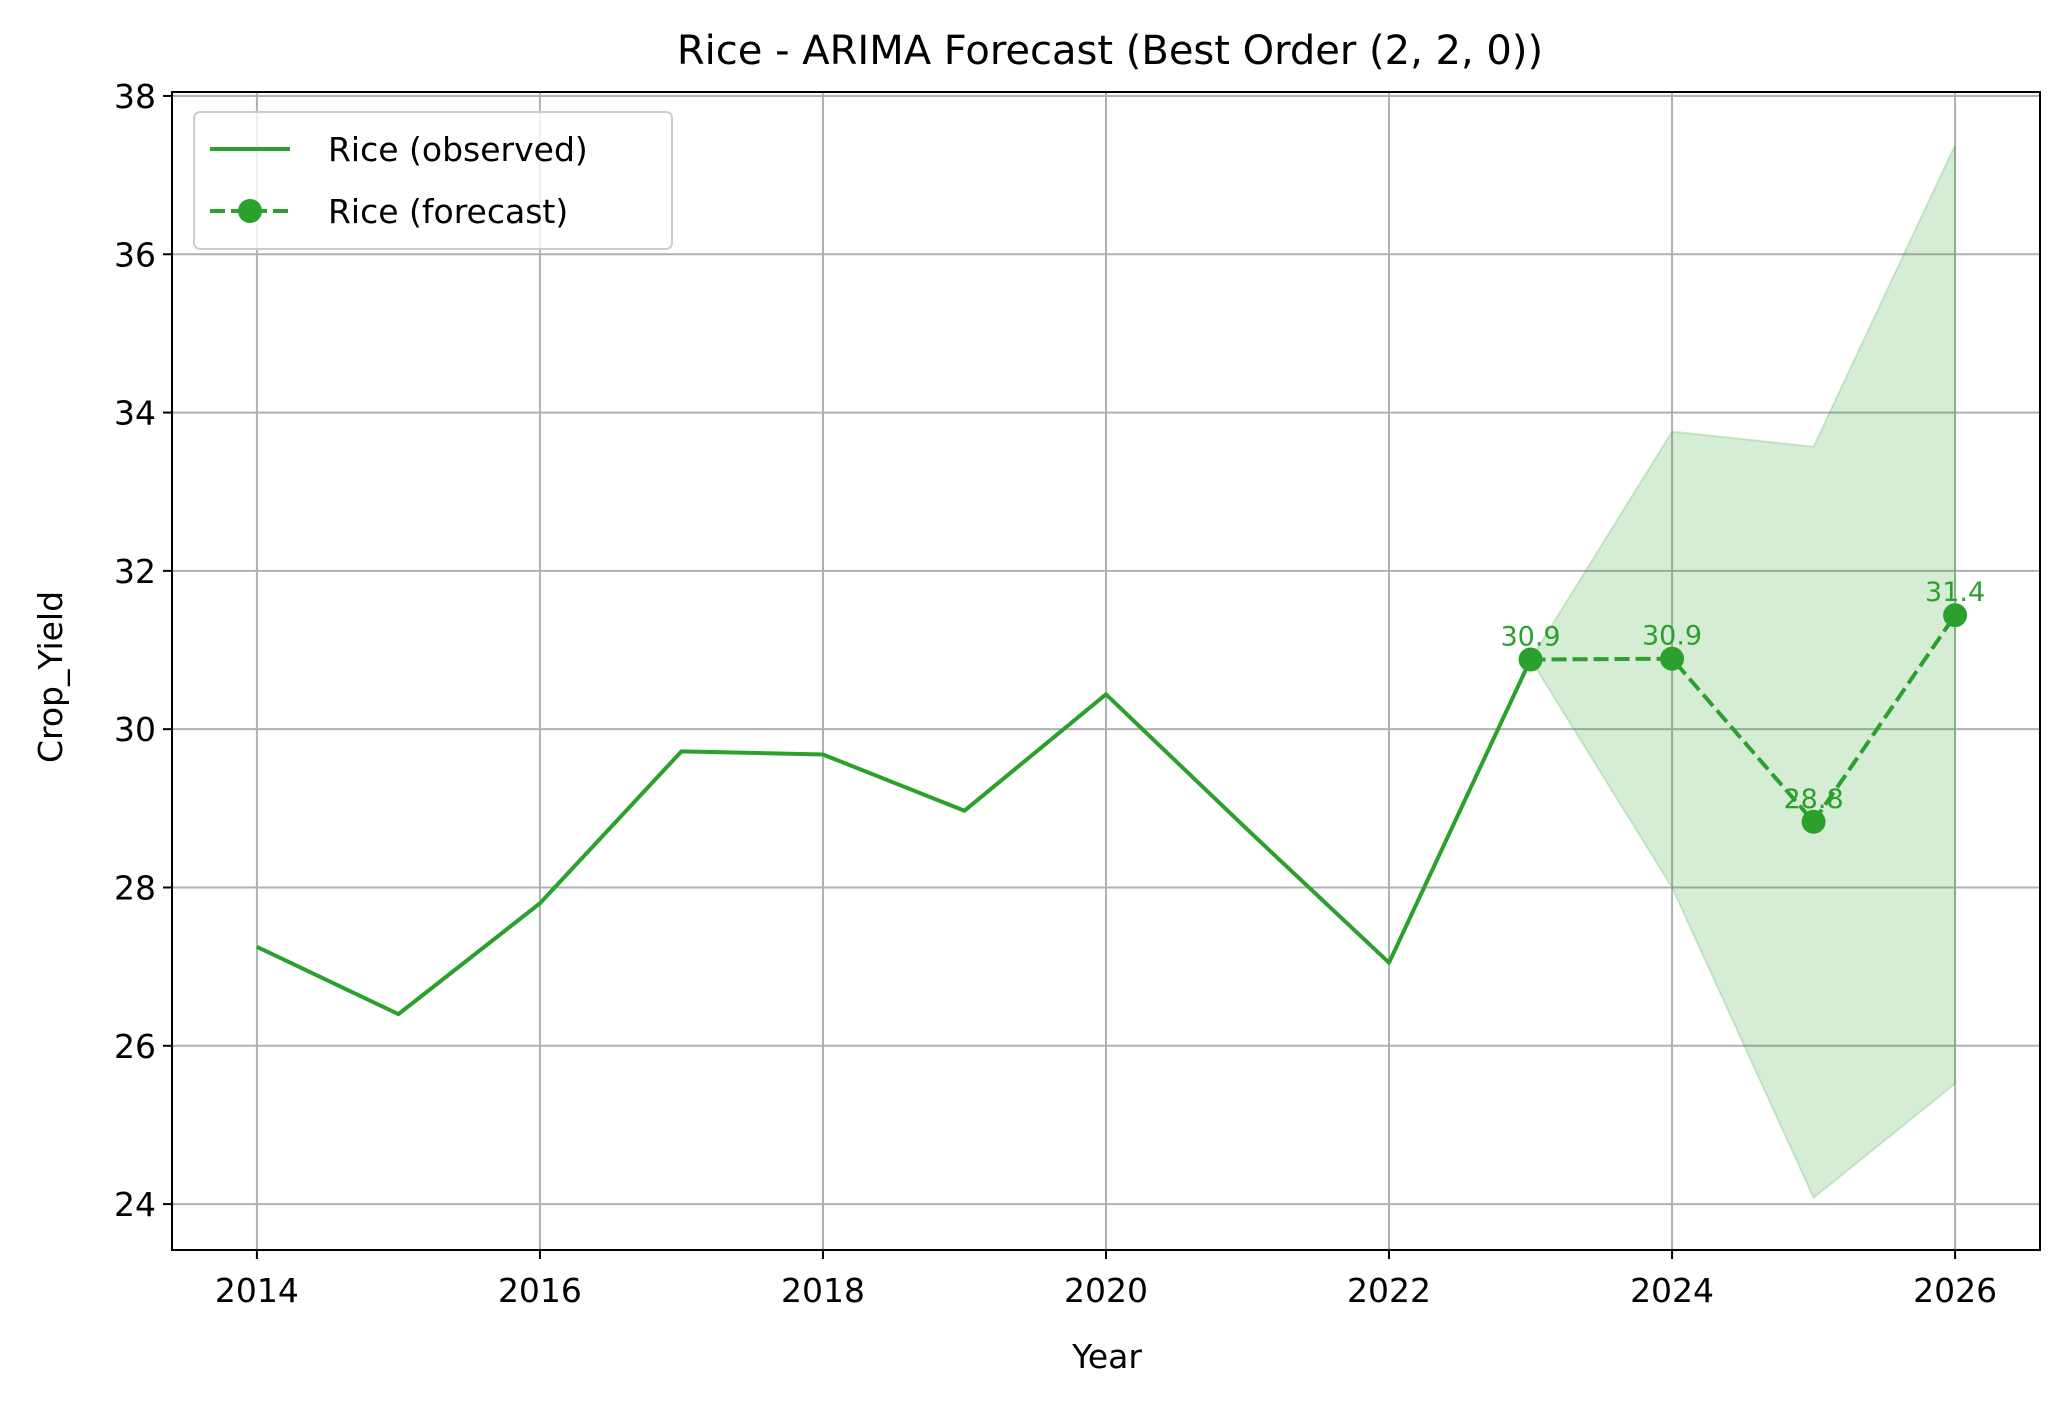 This screenshot has width=2062, height=1407. I want to click on y-tick-label: 38, so click(135, 96).